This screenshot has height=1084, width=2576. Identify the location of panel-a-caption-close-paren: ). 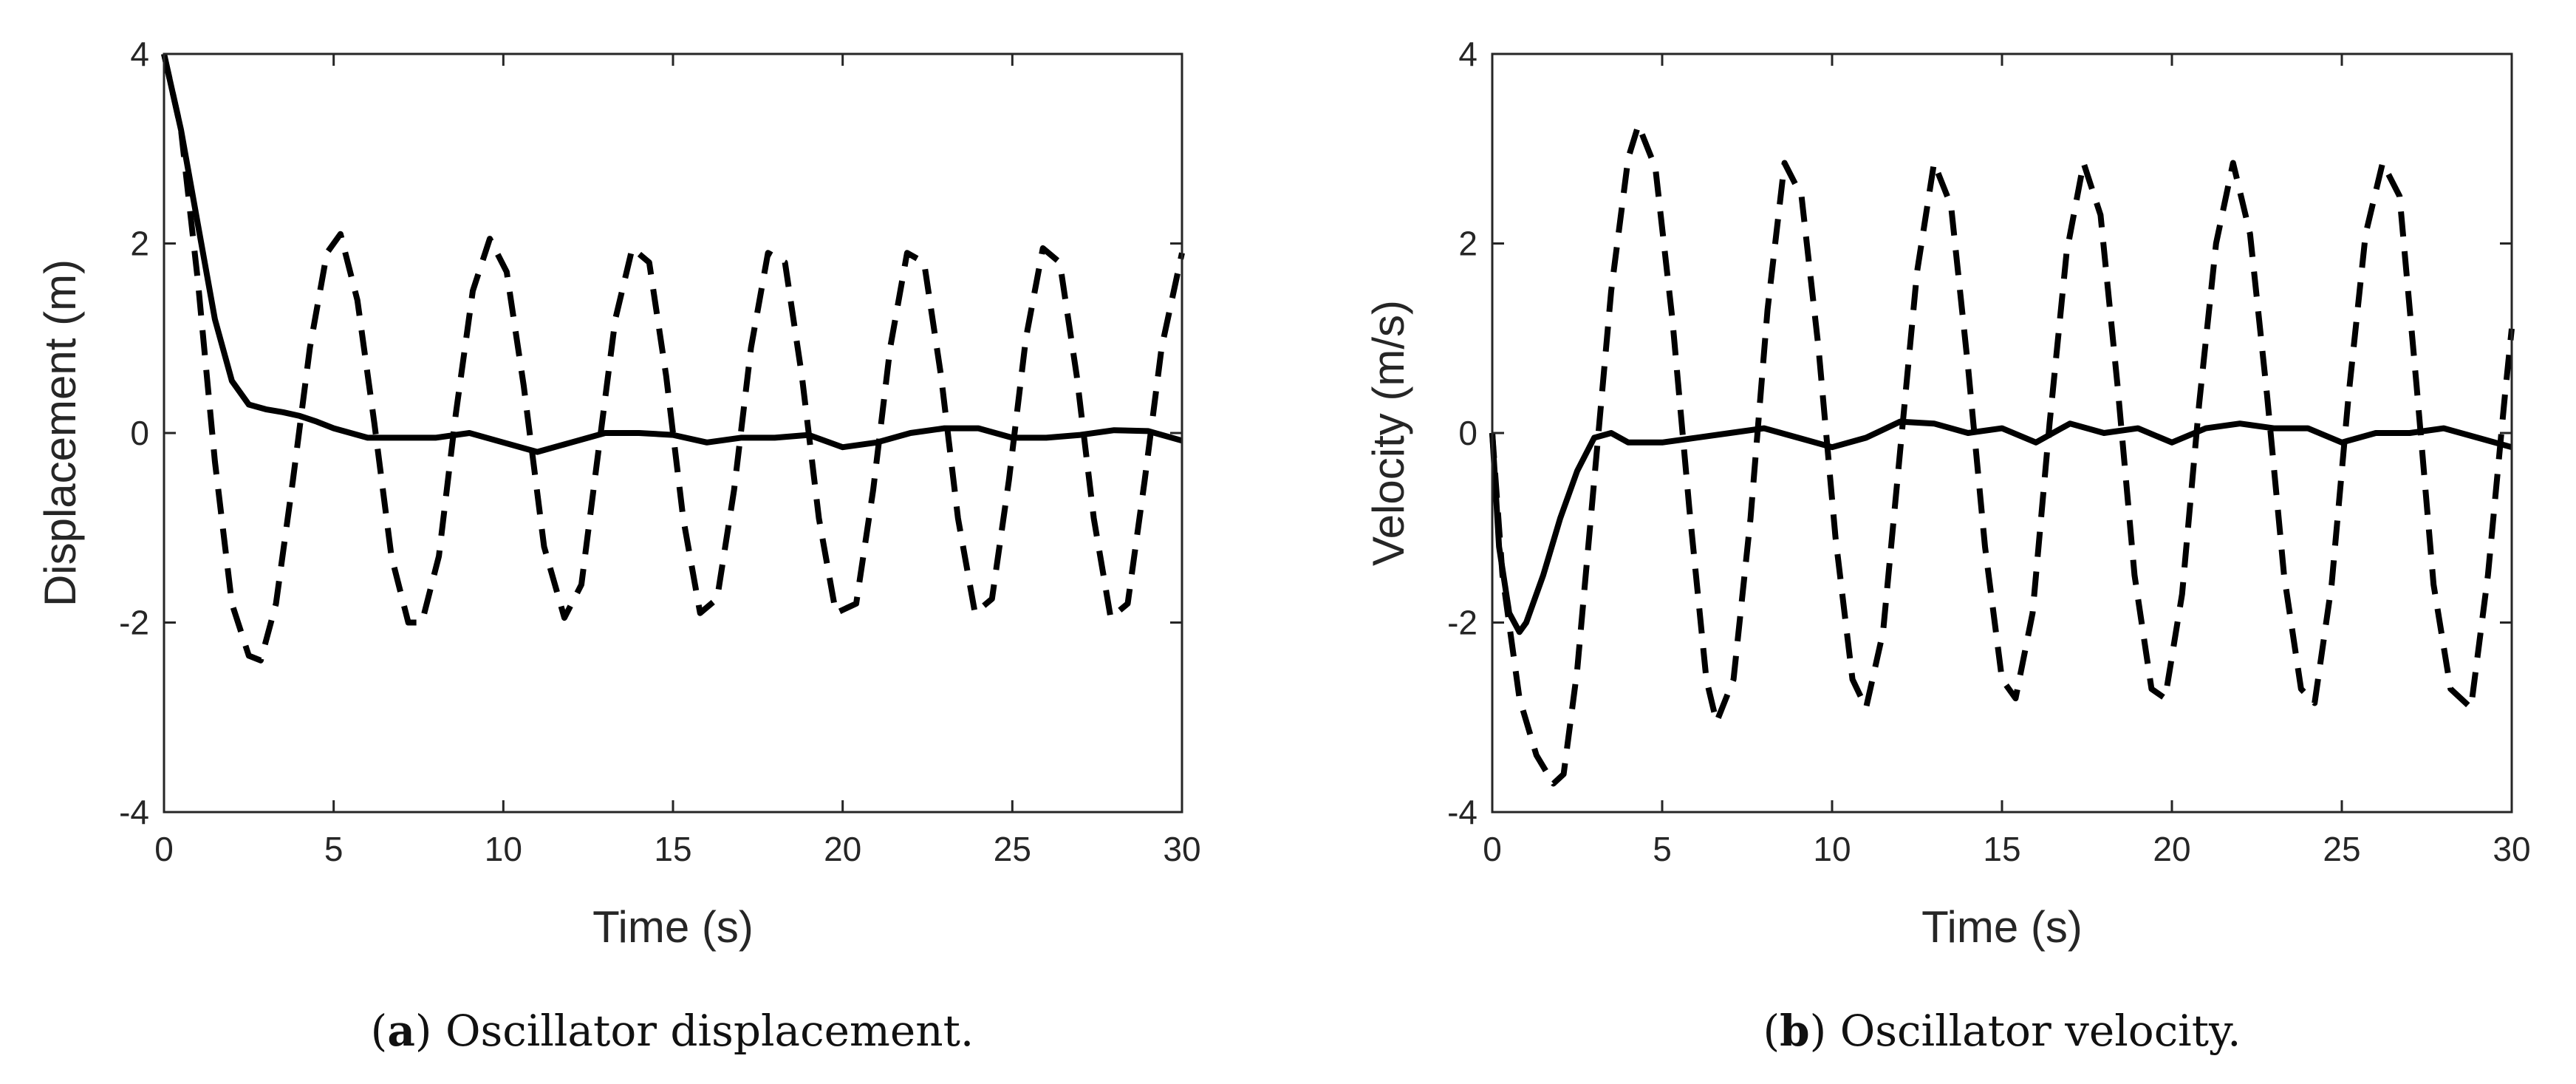
(423, 1031).